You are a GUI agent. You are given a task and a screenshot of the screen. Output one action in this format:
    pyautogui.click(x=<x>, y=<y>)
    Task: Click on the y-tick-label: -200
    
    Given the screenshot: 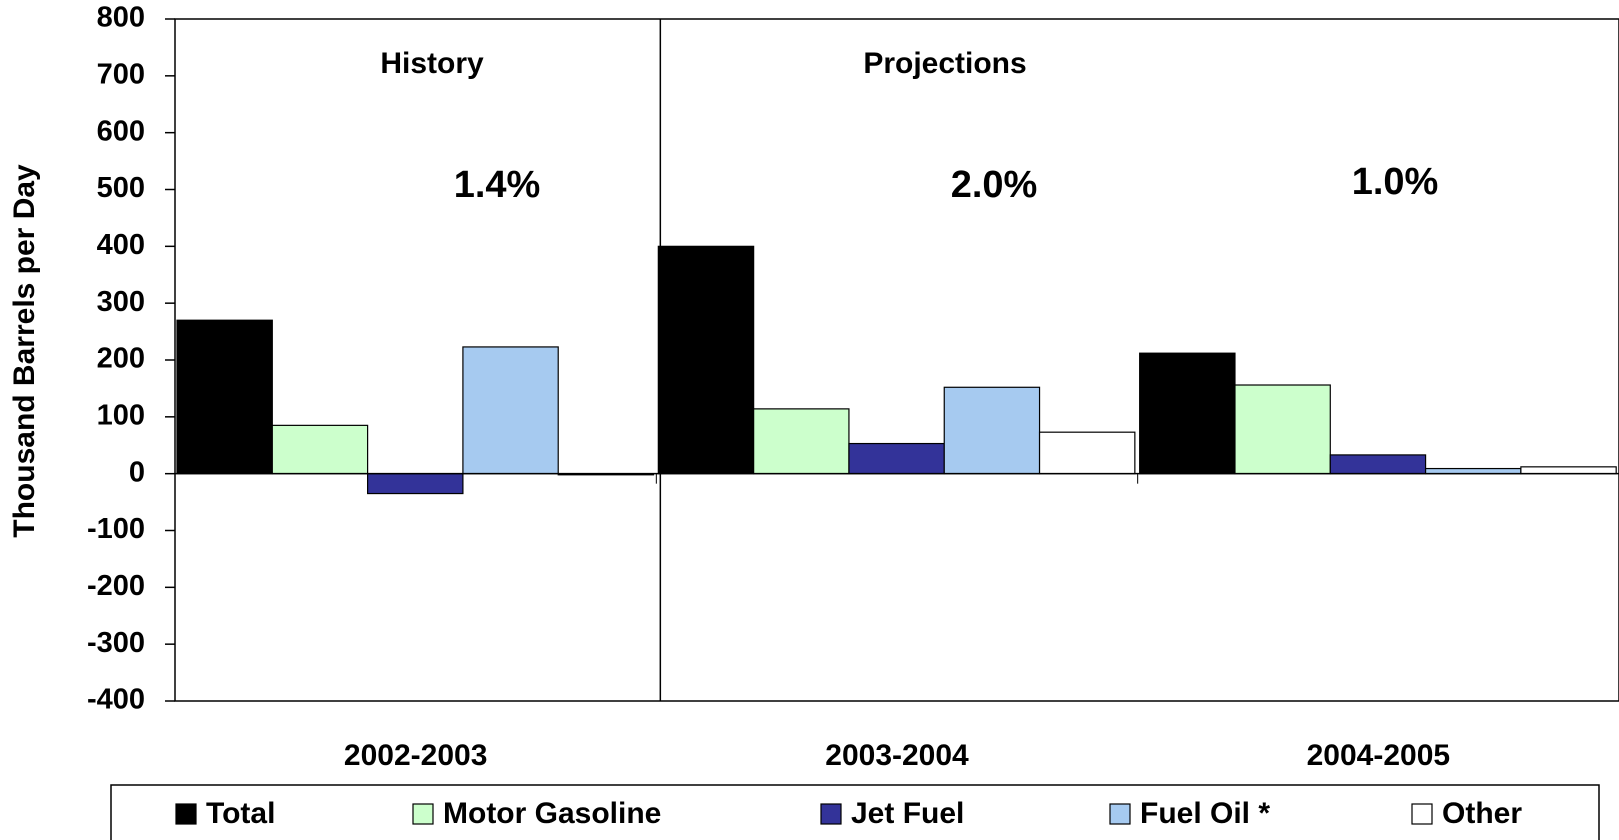 What is the action you would take?
    pyautogui.click(x=116, y=586)
    